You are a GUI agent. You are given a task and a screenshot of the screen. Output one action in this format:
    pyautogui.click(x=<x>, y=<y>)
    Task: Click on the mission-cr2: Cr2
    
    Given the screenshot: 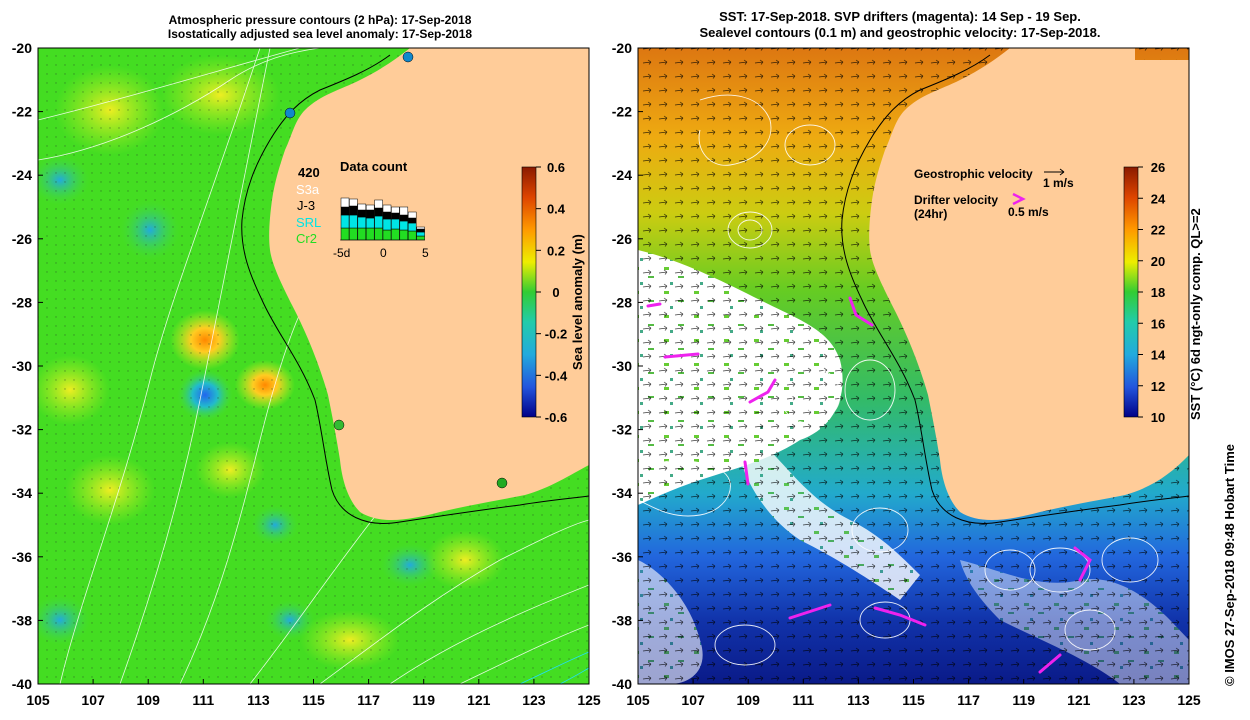 What is the action you would take?
    pyautogui.click(x=306, y=238)
    